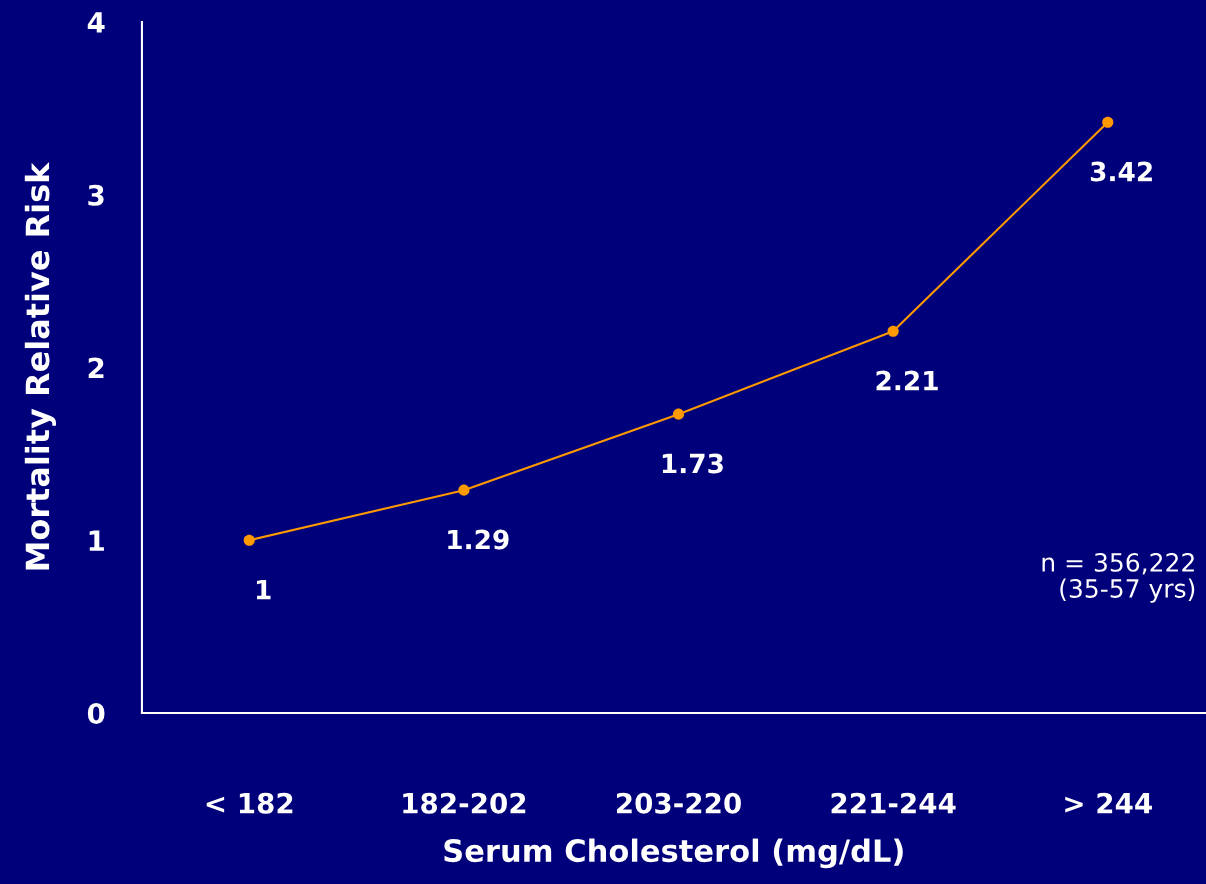 The width and height of the screenshot is (1206, 884). Describe the element at coordinates (40, 366) in the screenshot. I see `y-axis-title: Mortality Relative Risk` at that location.